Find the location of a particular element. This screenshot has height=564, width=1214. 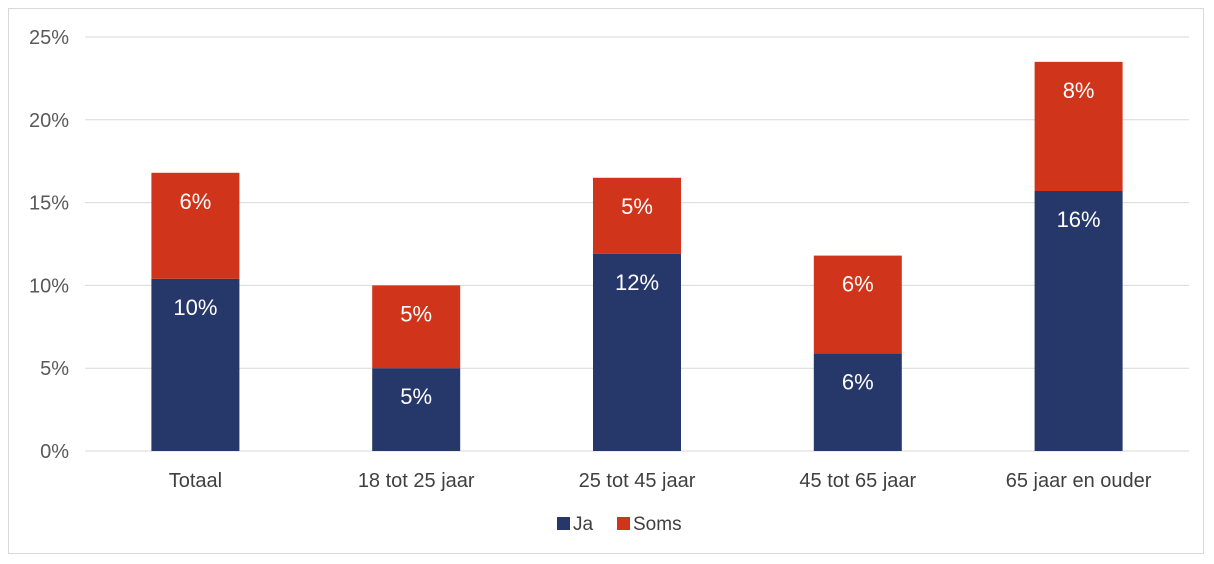

x-category-label: Totaal is located at coordinates (195, 481).